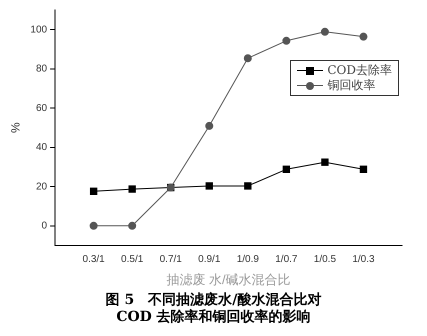 This screenshot has height=336, width=427. What do you see at coordinates (132, 260) in the screenshot?
I see `x-tick-label: 0.5/1` at bounding box center [132, 260].